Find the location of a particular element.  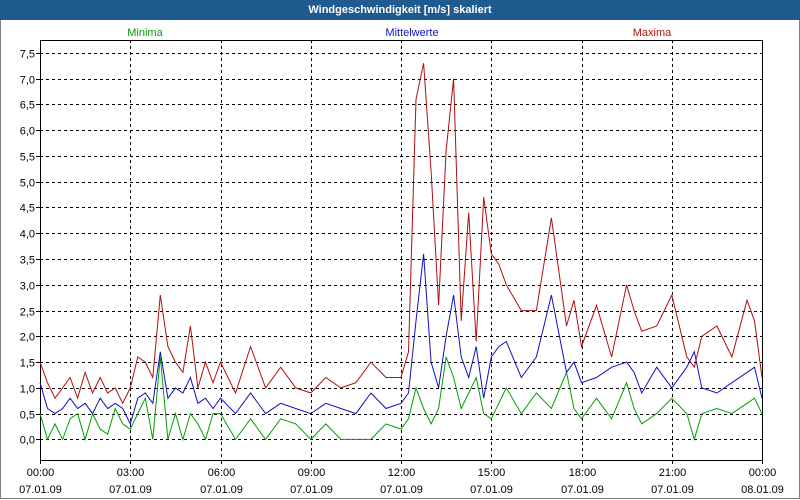

x-tick-time-label: 06:00 is located at coordinates (222, 473).